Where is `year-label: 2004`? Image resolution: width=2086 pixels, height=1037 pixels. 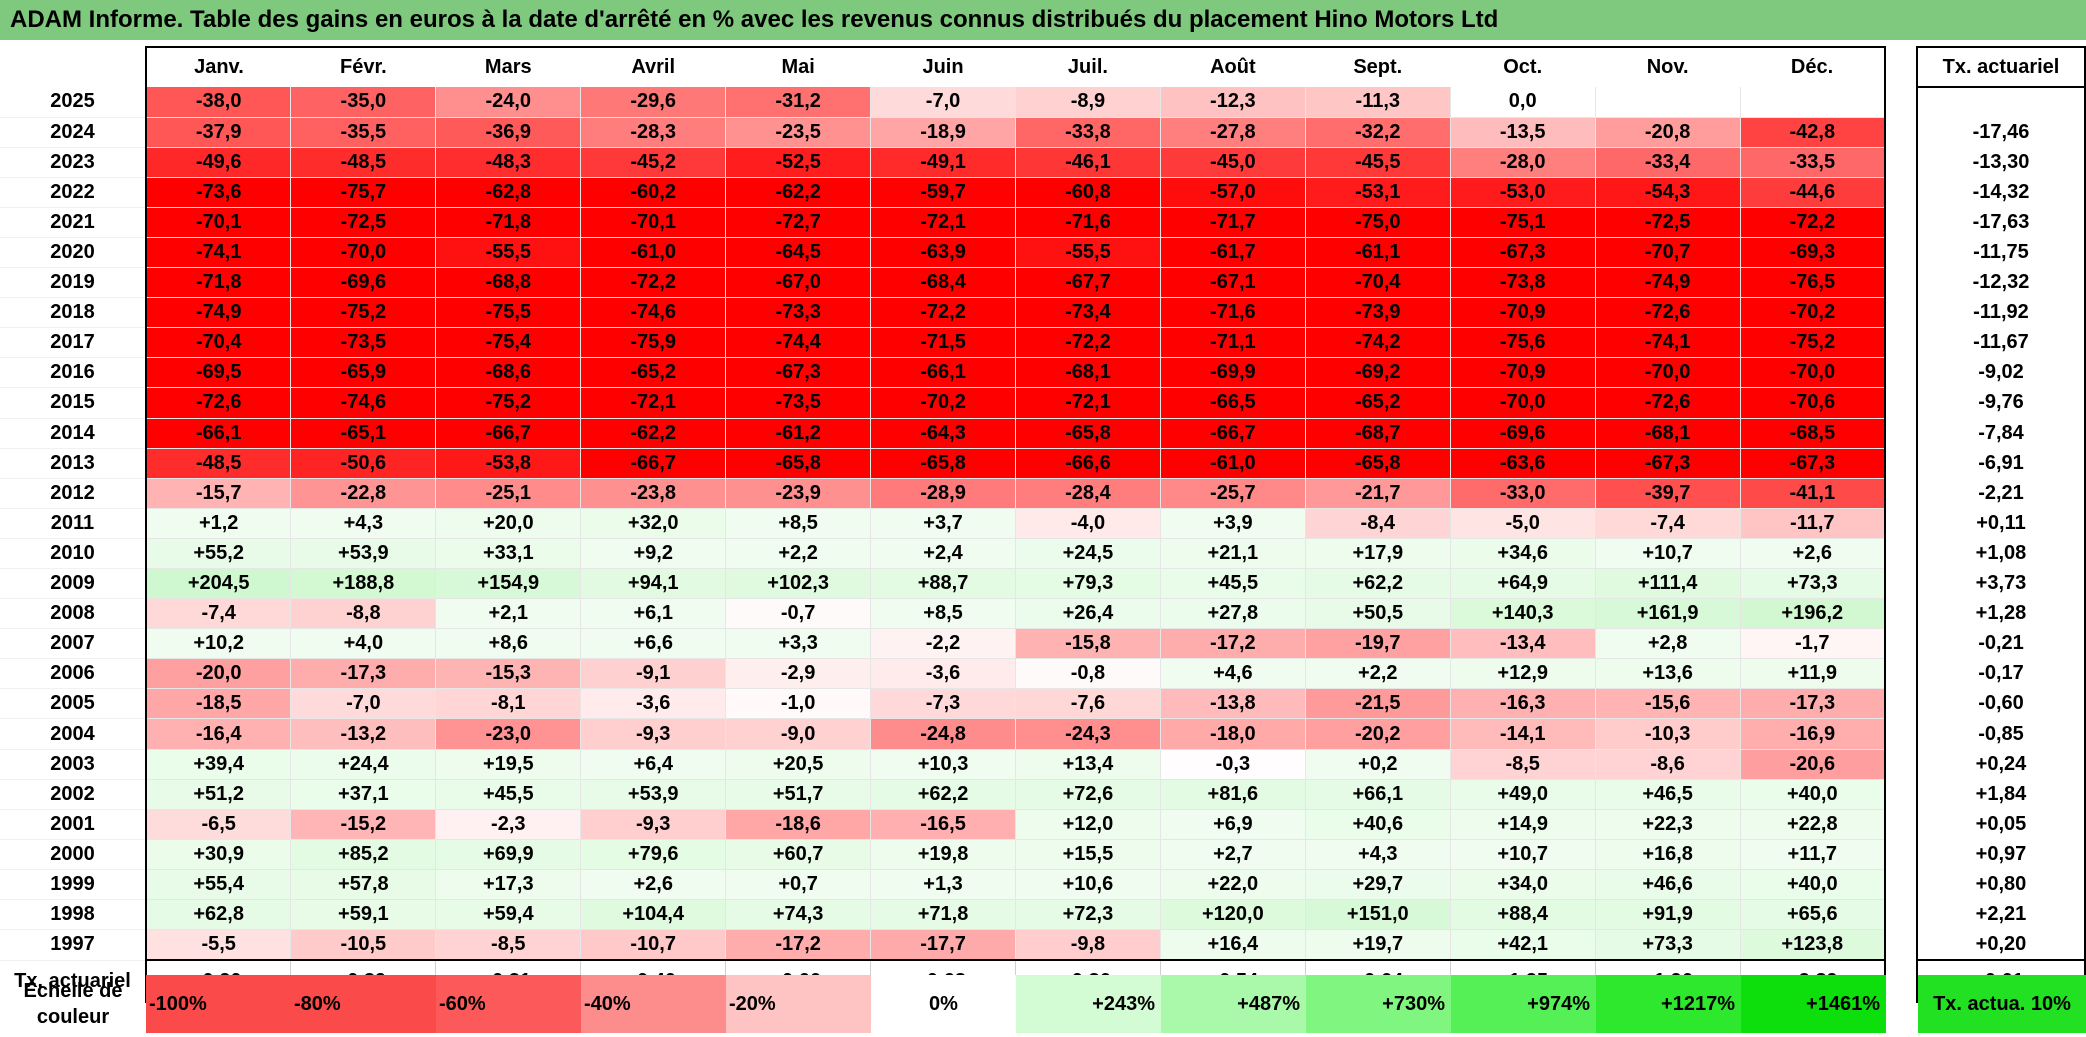 year-label: 2004 is located at coordinates (73, 734).